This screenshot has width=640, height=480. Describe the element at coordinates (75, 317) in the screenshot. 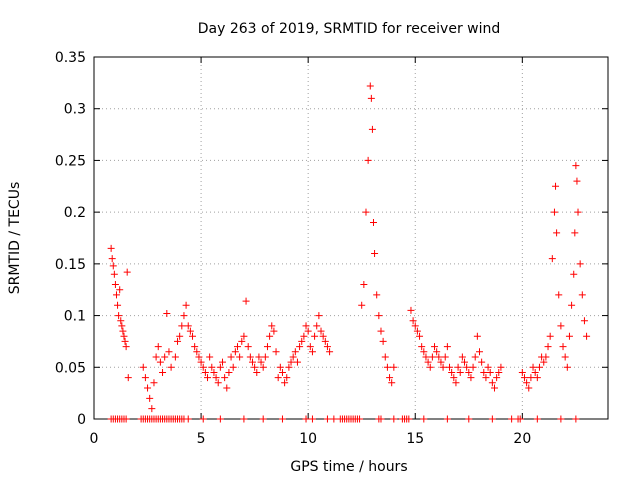

I see `y-tick-label: 0.1` at that location.